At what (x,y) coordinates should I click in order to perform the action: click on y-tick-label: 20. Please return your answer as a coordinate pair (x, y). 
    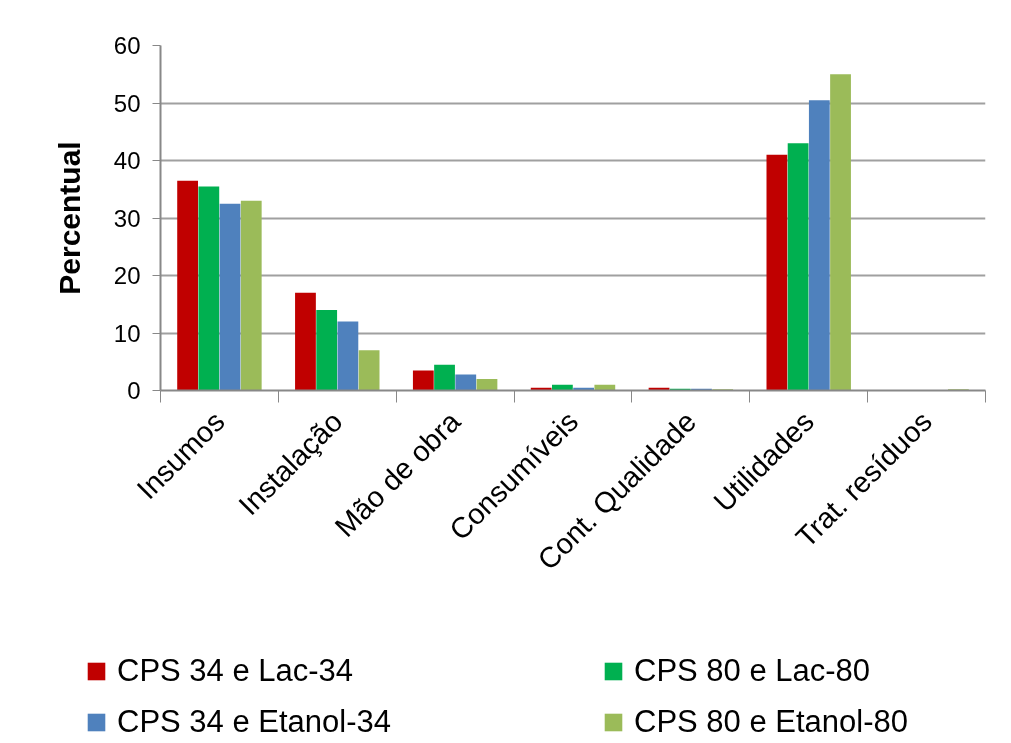
    Looking at the image, I should click on (127, 275).